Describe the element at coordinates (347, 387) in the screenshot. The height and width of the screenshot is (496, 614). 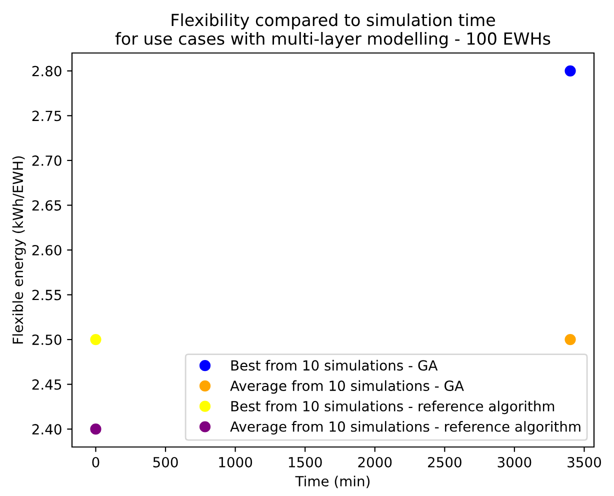
I see `legend-label: Average from 10 simulations - GA` at that location.